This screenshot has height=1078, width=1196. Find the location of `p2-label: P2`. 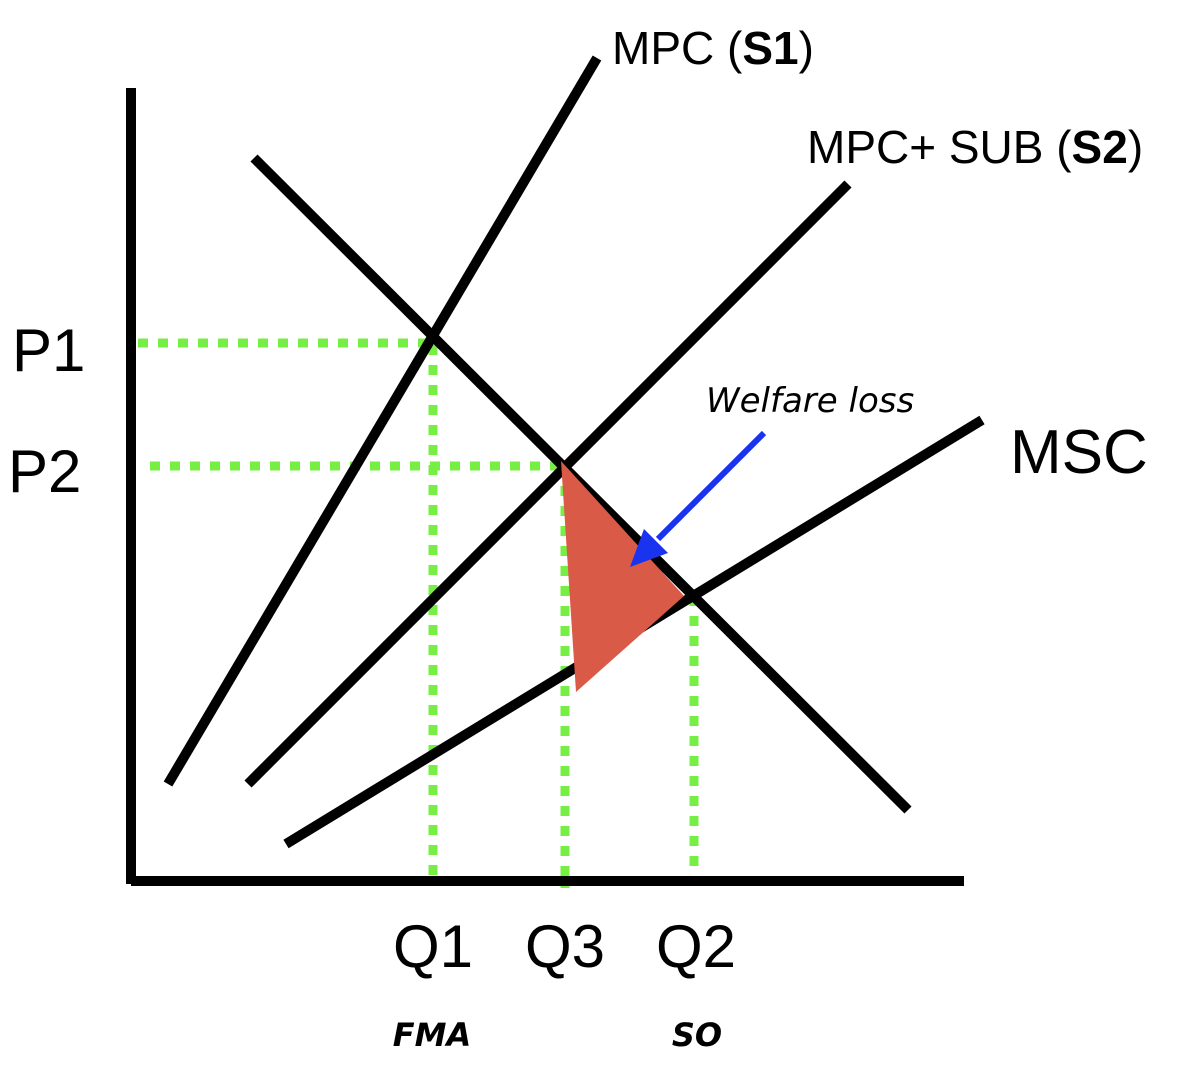

p2-label: P2 is located at coordinates (44, 471).